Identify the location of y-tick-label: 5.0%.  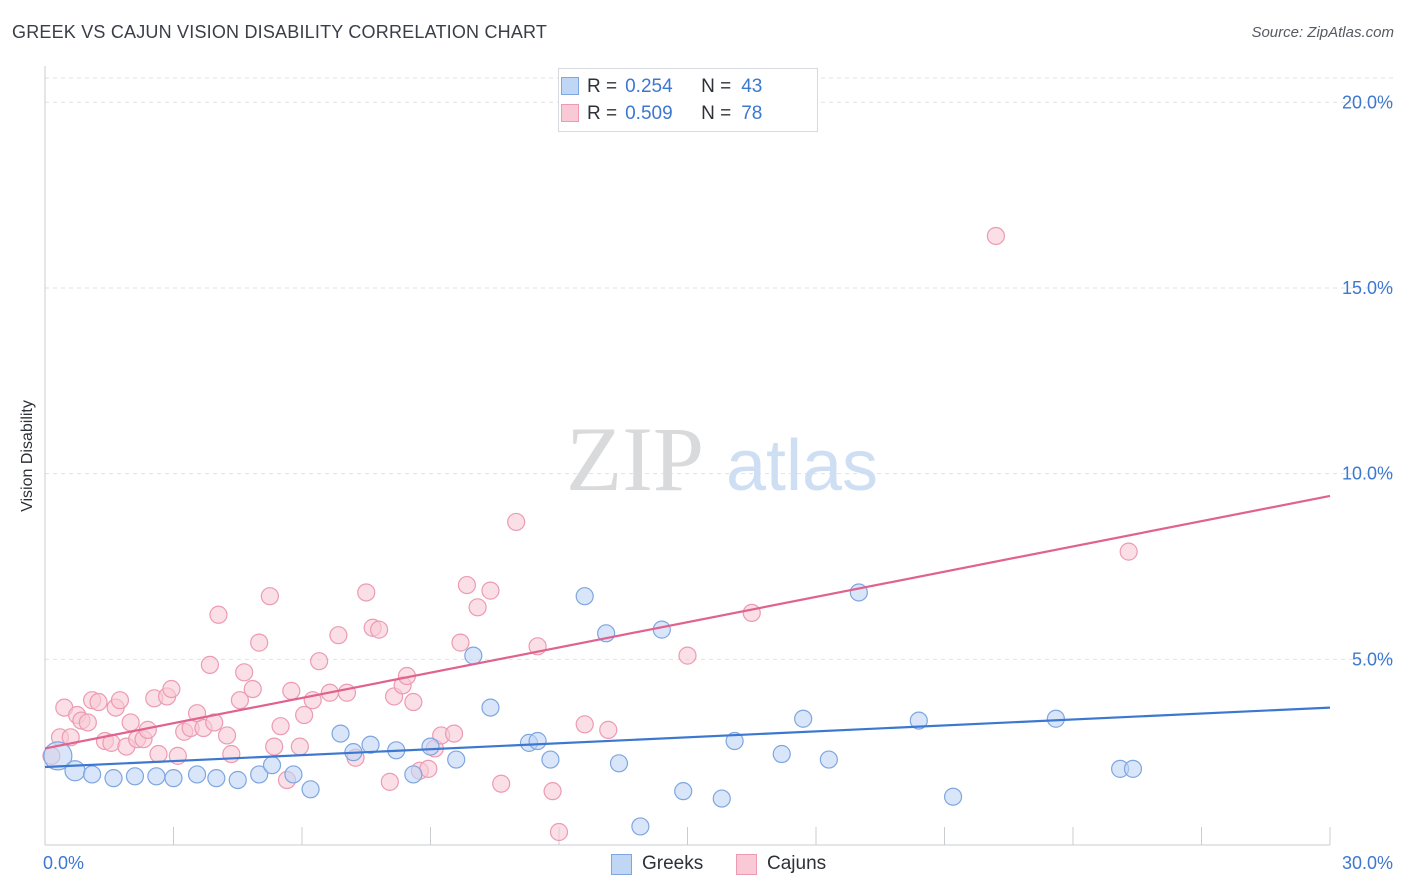
(1372, 659).